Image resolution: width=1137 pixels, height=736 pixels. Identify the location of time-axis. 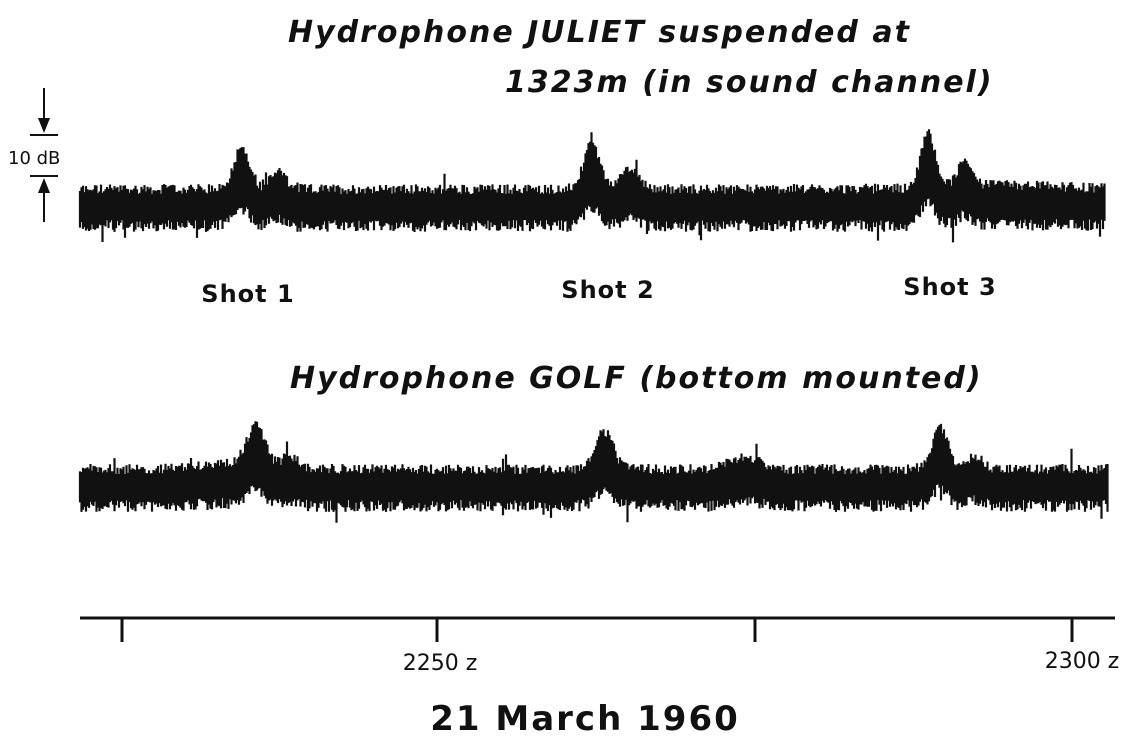
(597, 629).